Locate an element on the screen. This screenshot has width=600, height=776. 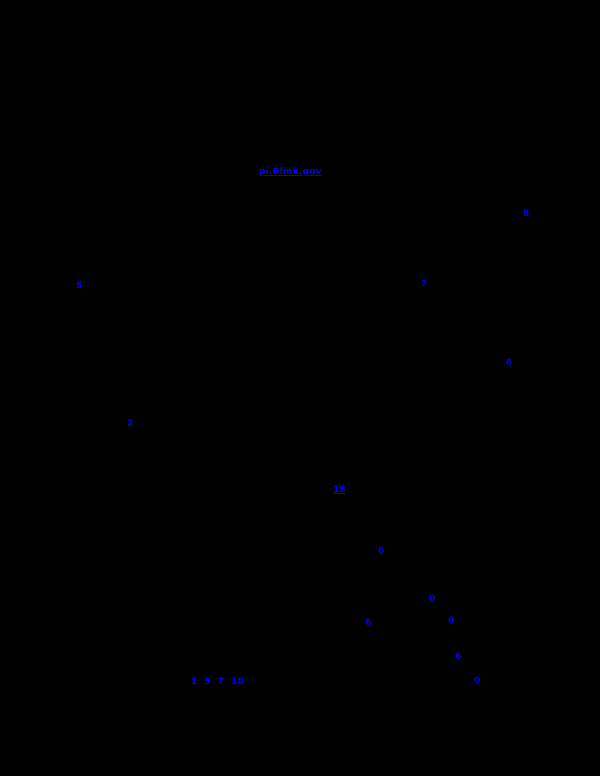
citation-link-6: 6 is located at coordinates (381, 551).